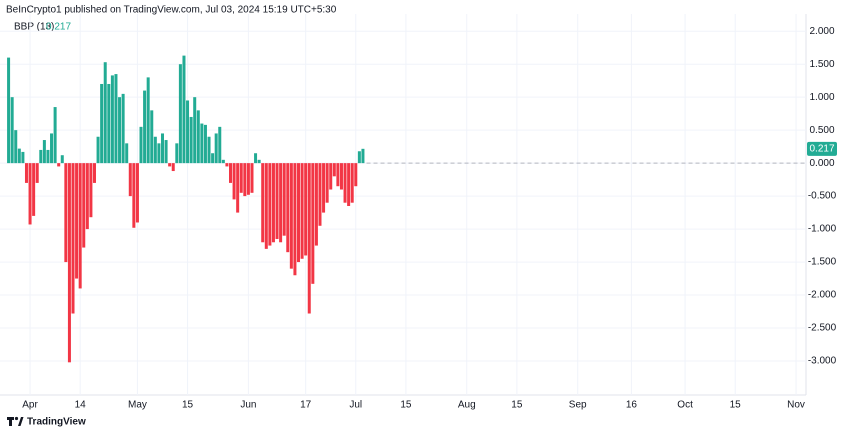 The height and width of the screenshot is (433, 850). I want to click on last-value-box, so click(822, 148).